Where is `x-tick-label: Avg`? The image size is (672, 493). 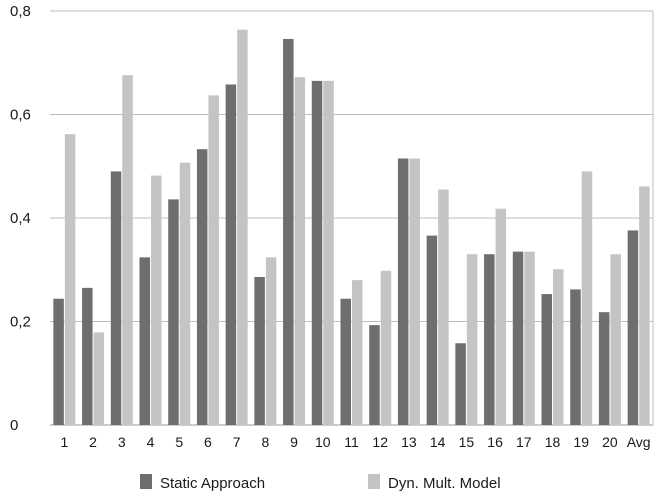
x-tick-label: Avg is located at coordinates (639, 442).